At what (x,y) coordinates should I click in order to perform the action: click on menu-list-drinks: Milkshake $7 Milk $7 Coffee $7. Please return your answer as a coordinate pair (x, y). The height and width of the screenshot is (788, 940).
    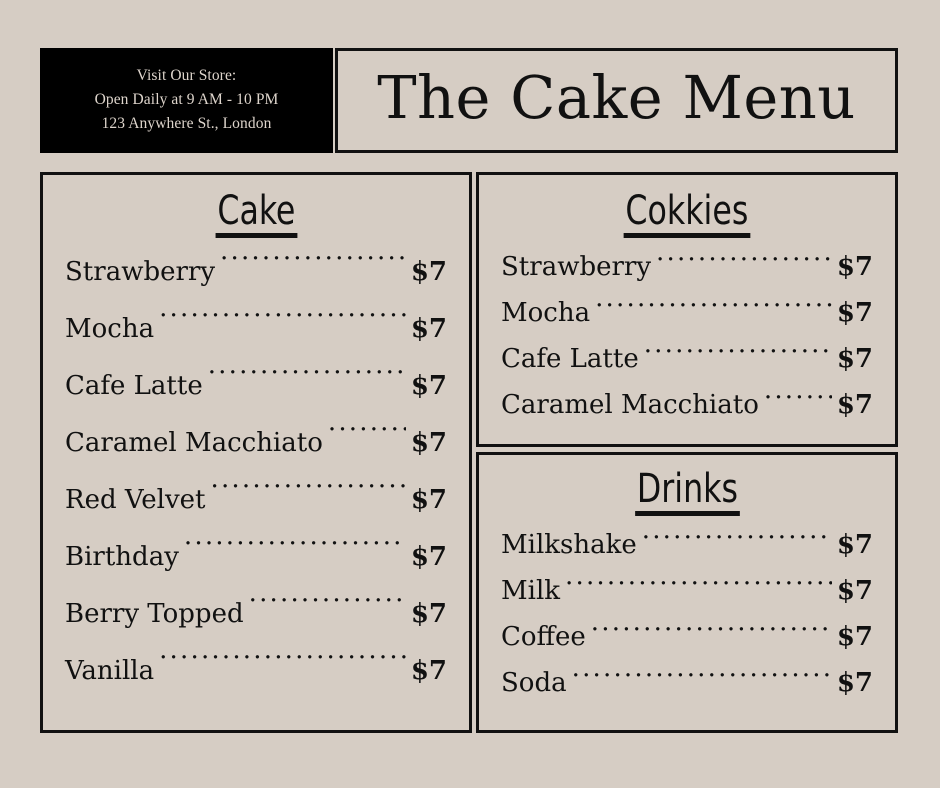
    Looking at the image, I should click on (687, 614).